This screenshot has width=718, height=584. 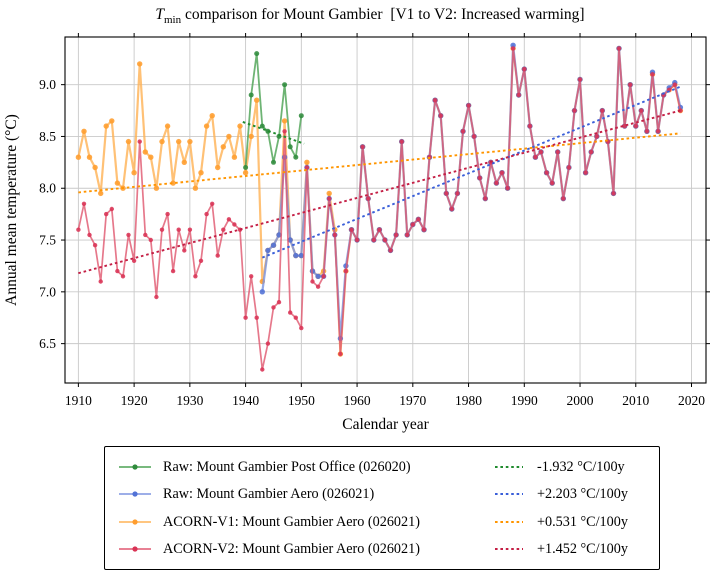 I want to click on trend-label: -1.932 °C/100y, so click(x=581, y=466).